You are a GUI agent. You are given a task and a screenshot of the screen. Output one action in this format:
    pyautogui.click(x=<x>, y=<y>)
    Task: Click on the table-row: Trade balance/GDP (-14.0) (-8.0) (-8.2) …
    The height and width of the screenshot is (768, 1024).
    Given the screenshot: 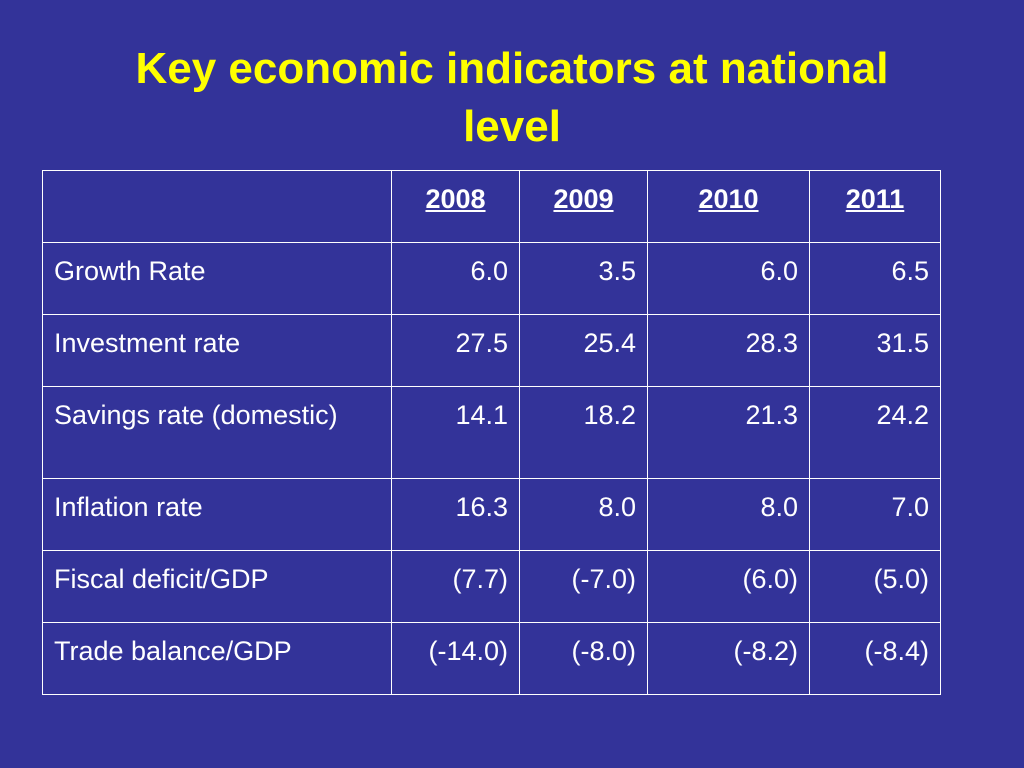 What is the action you would take?
    pyautogui.click(x=491, y=658)
    